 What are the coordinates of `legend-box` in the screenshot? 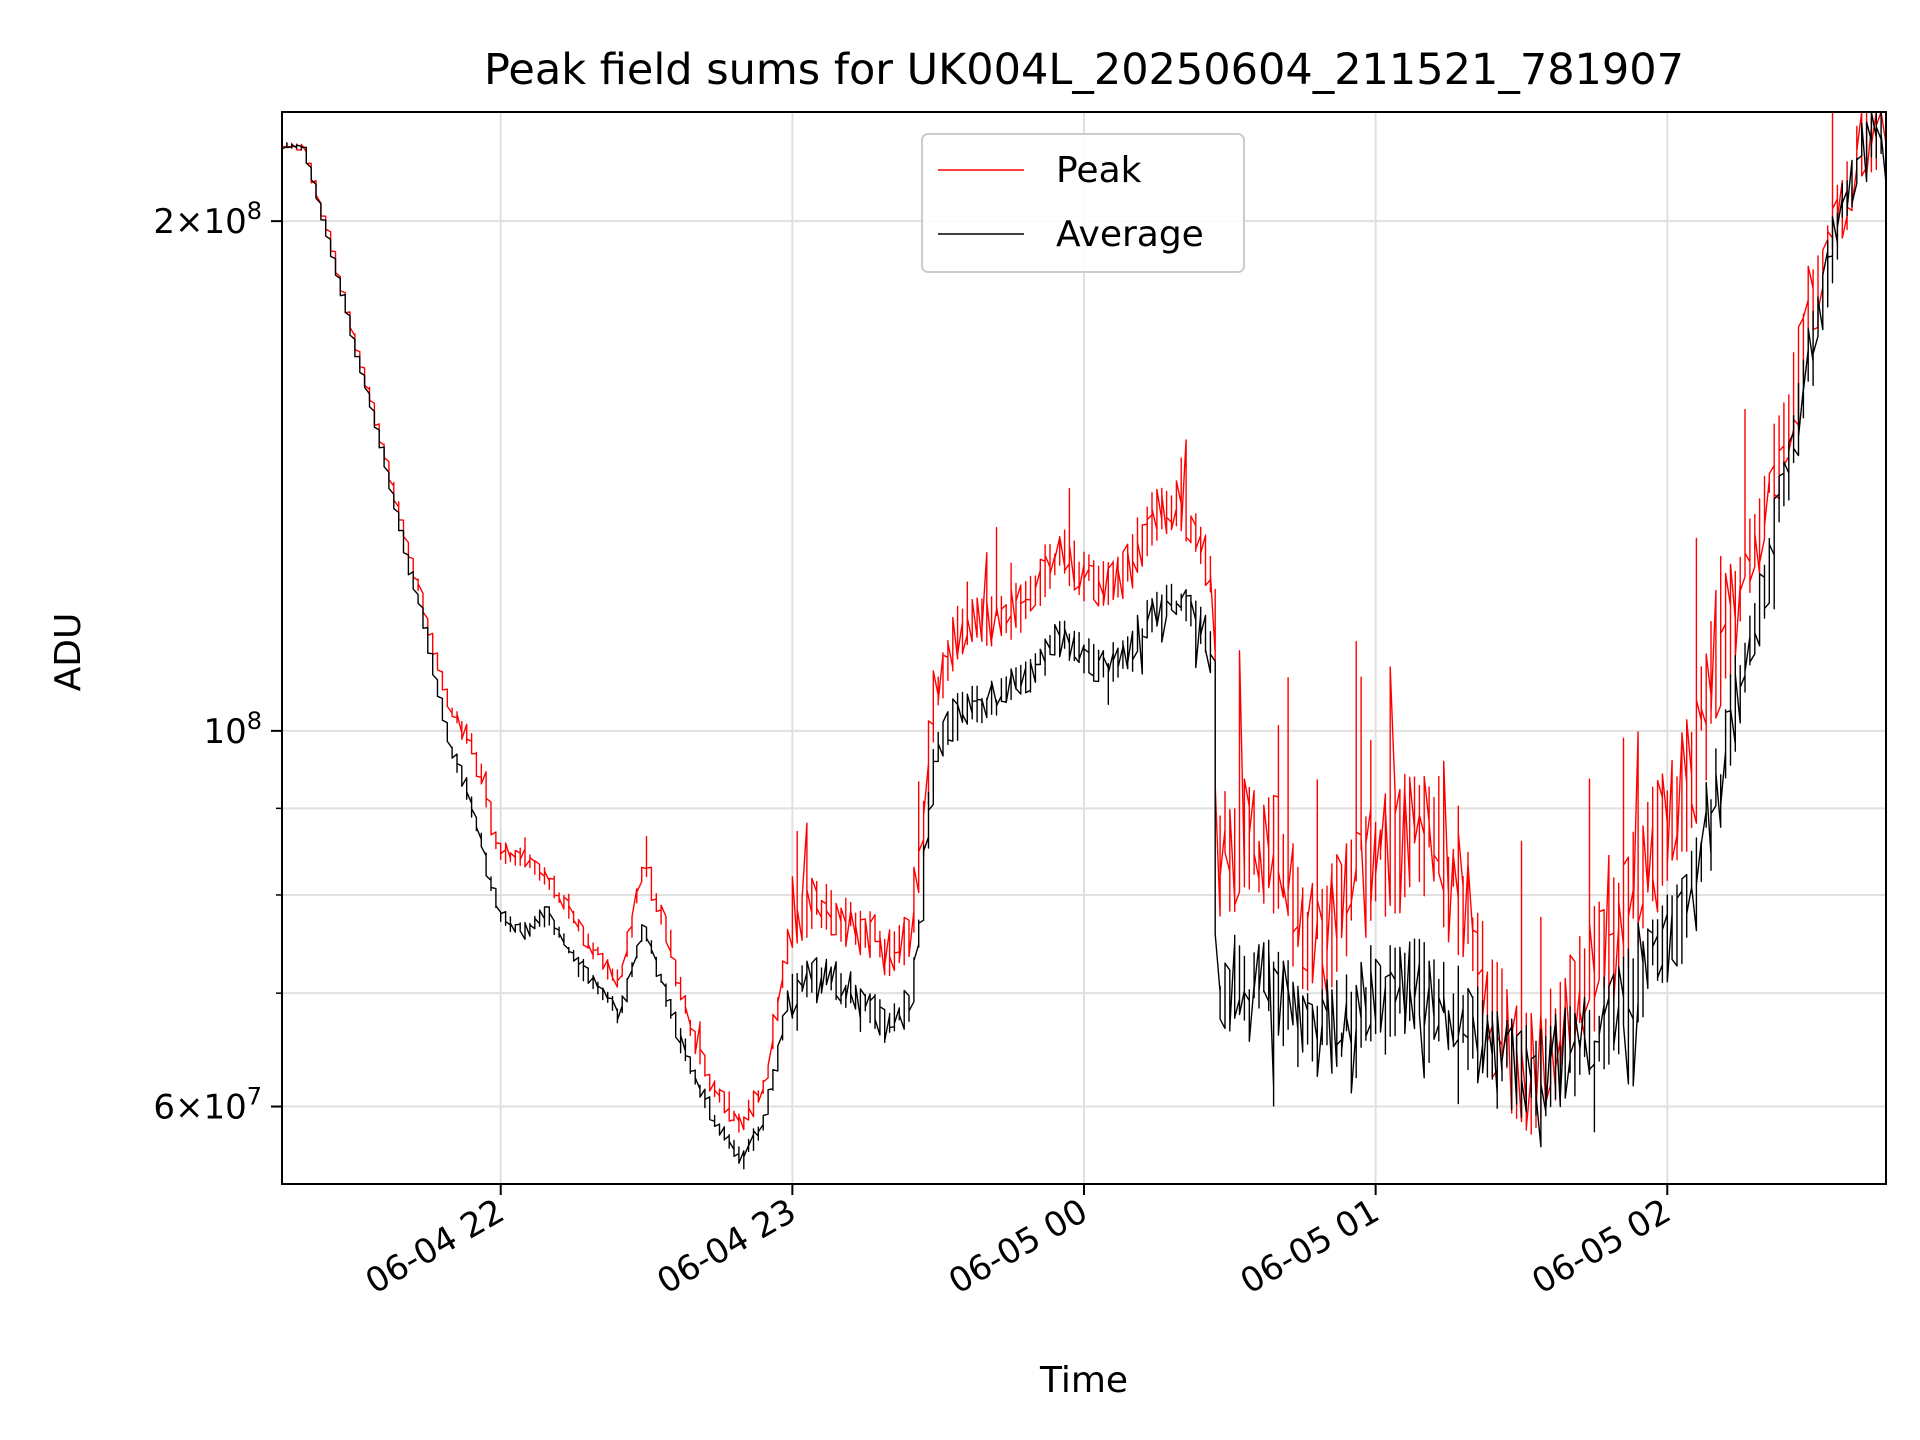 It's located at (1083, 203).